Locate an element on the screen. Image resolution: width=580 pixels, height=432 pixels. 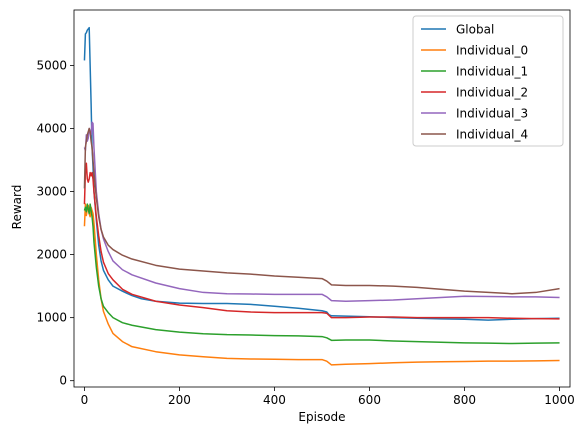
y-tick-label: 1000 is located at coordinates (51, 318).